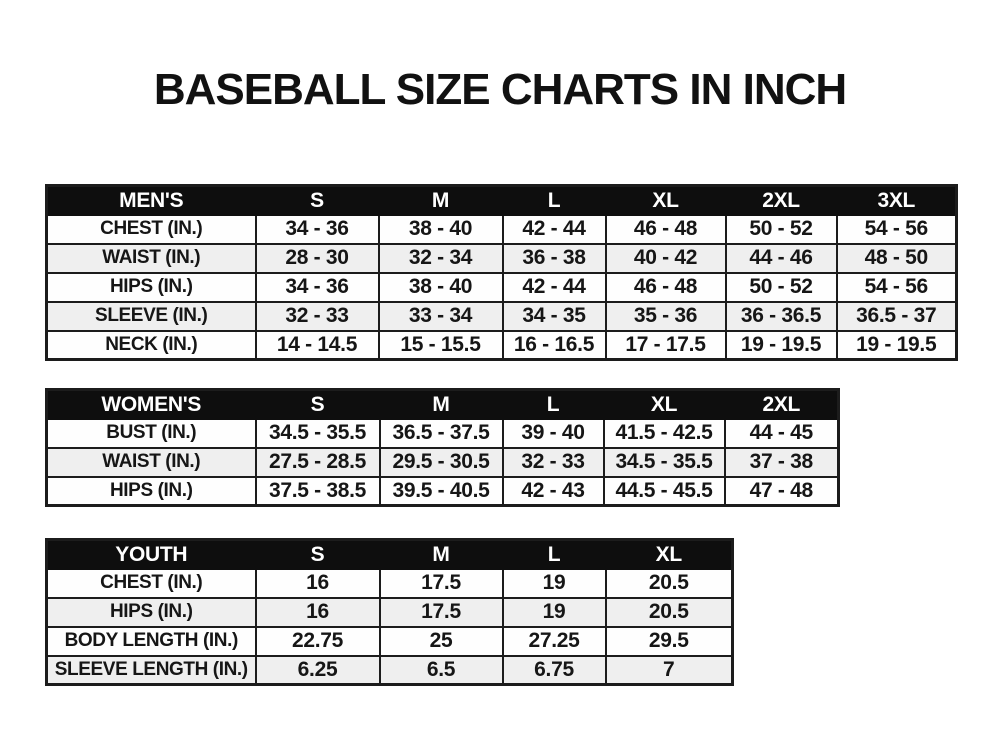  What do you see at coordinates (317, 404) in the screenshot?
I see `womens-column-header: S` at bounding box center [317, 404].